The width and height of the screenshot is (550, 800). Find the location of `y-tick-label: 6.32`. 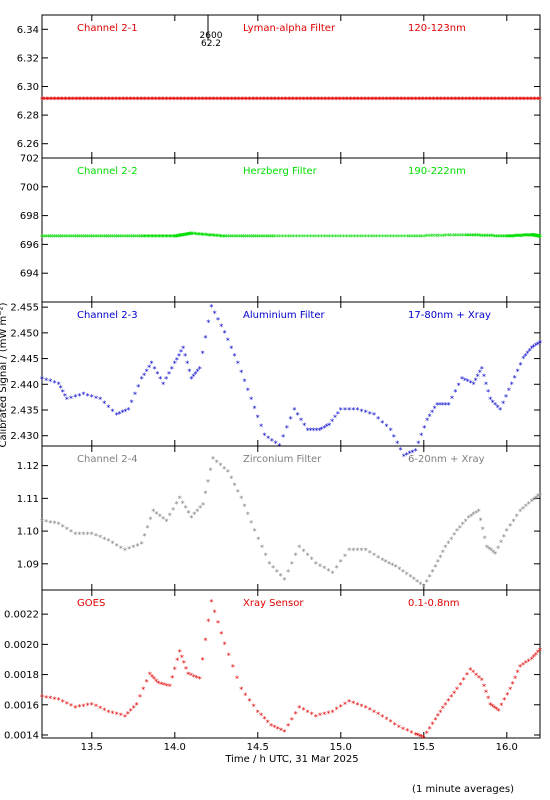

y-tick-label: 6.32 is located at coordinates (28, 58).